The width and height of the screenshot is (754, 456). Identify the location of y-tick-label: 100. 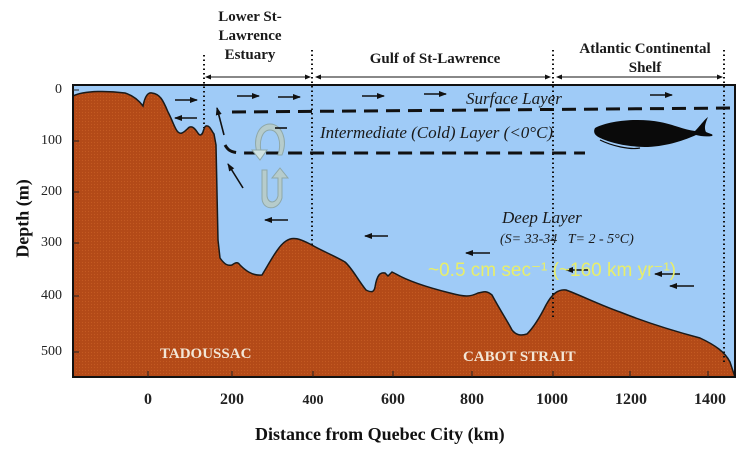
(51, 140).